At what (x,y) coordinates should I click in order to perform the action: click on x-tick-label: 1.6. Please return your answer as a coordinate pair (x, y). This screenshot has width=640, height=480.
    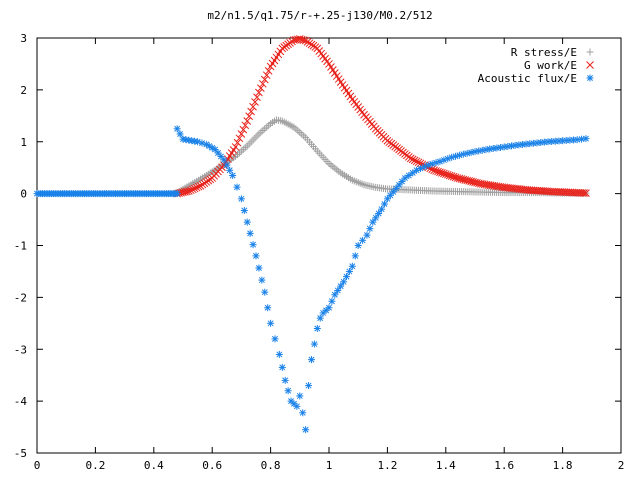
    Looking at the image, I should click on (504, 465).